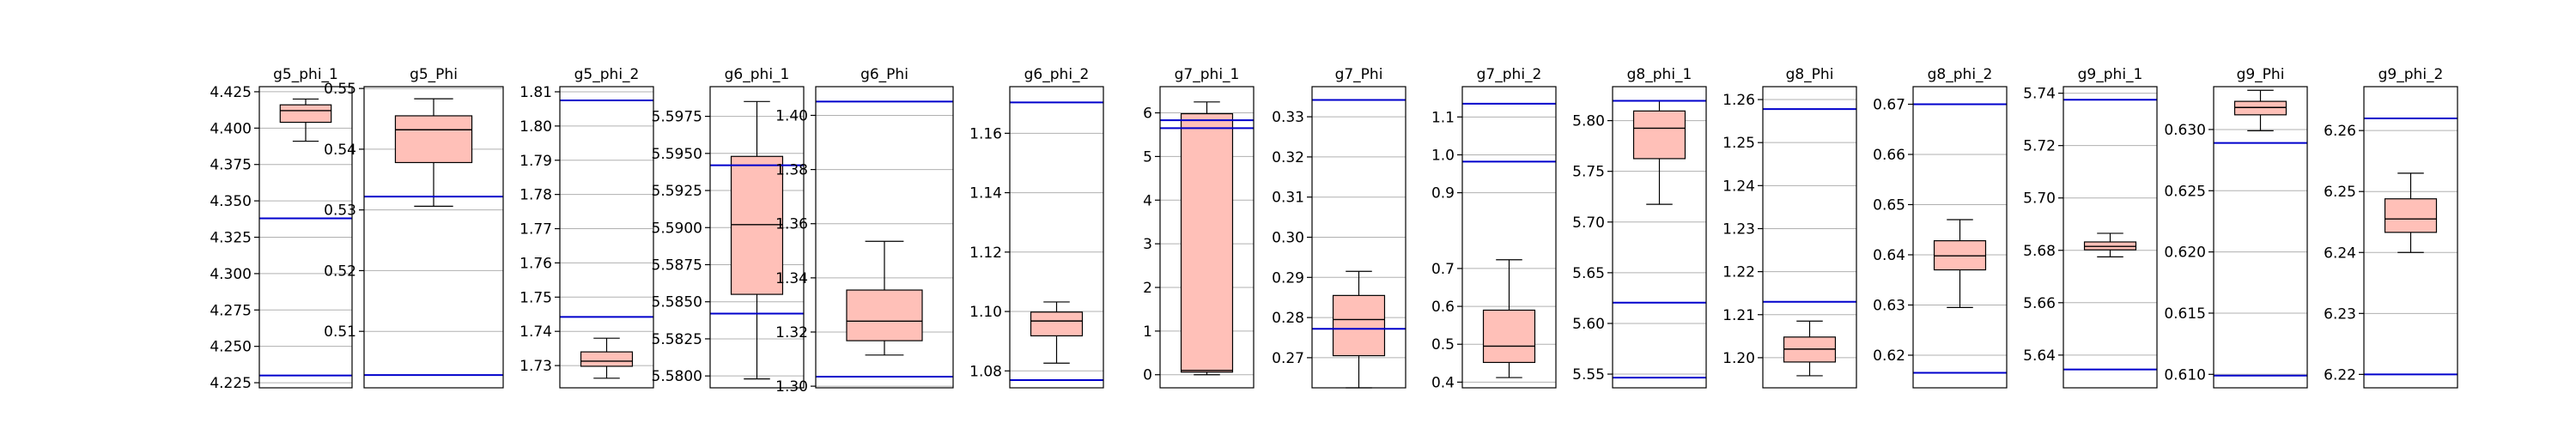  What do you see at coordinates (1359, 74) in the screenshot?
I see `subplot-title: g7_Phi` at bounding box center [1359, 74].